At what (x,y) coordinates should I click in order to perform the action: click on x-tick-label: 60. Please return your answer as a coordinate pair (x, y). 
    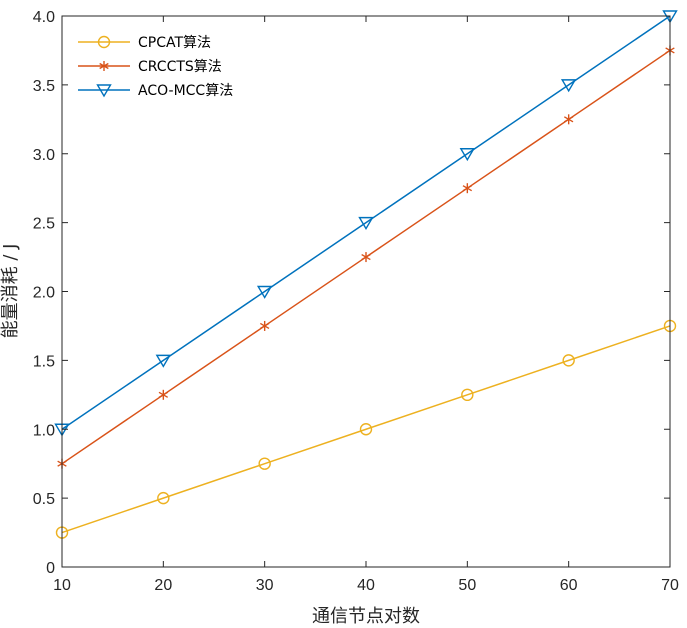
    Looking at the image, I should click on (569, 585).